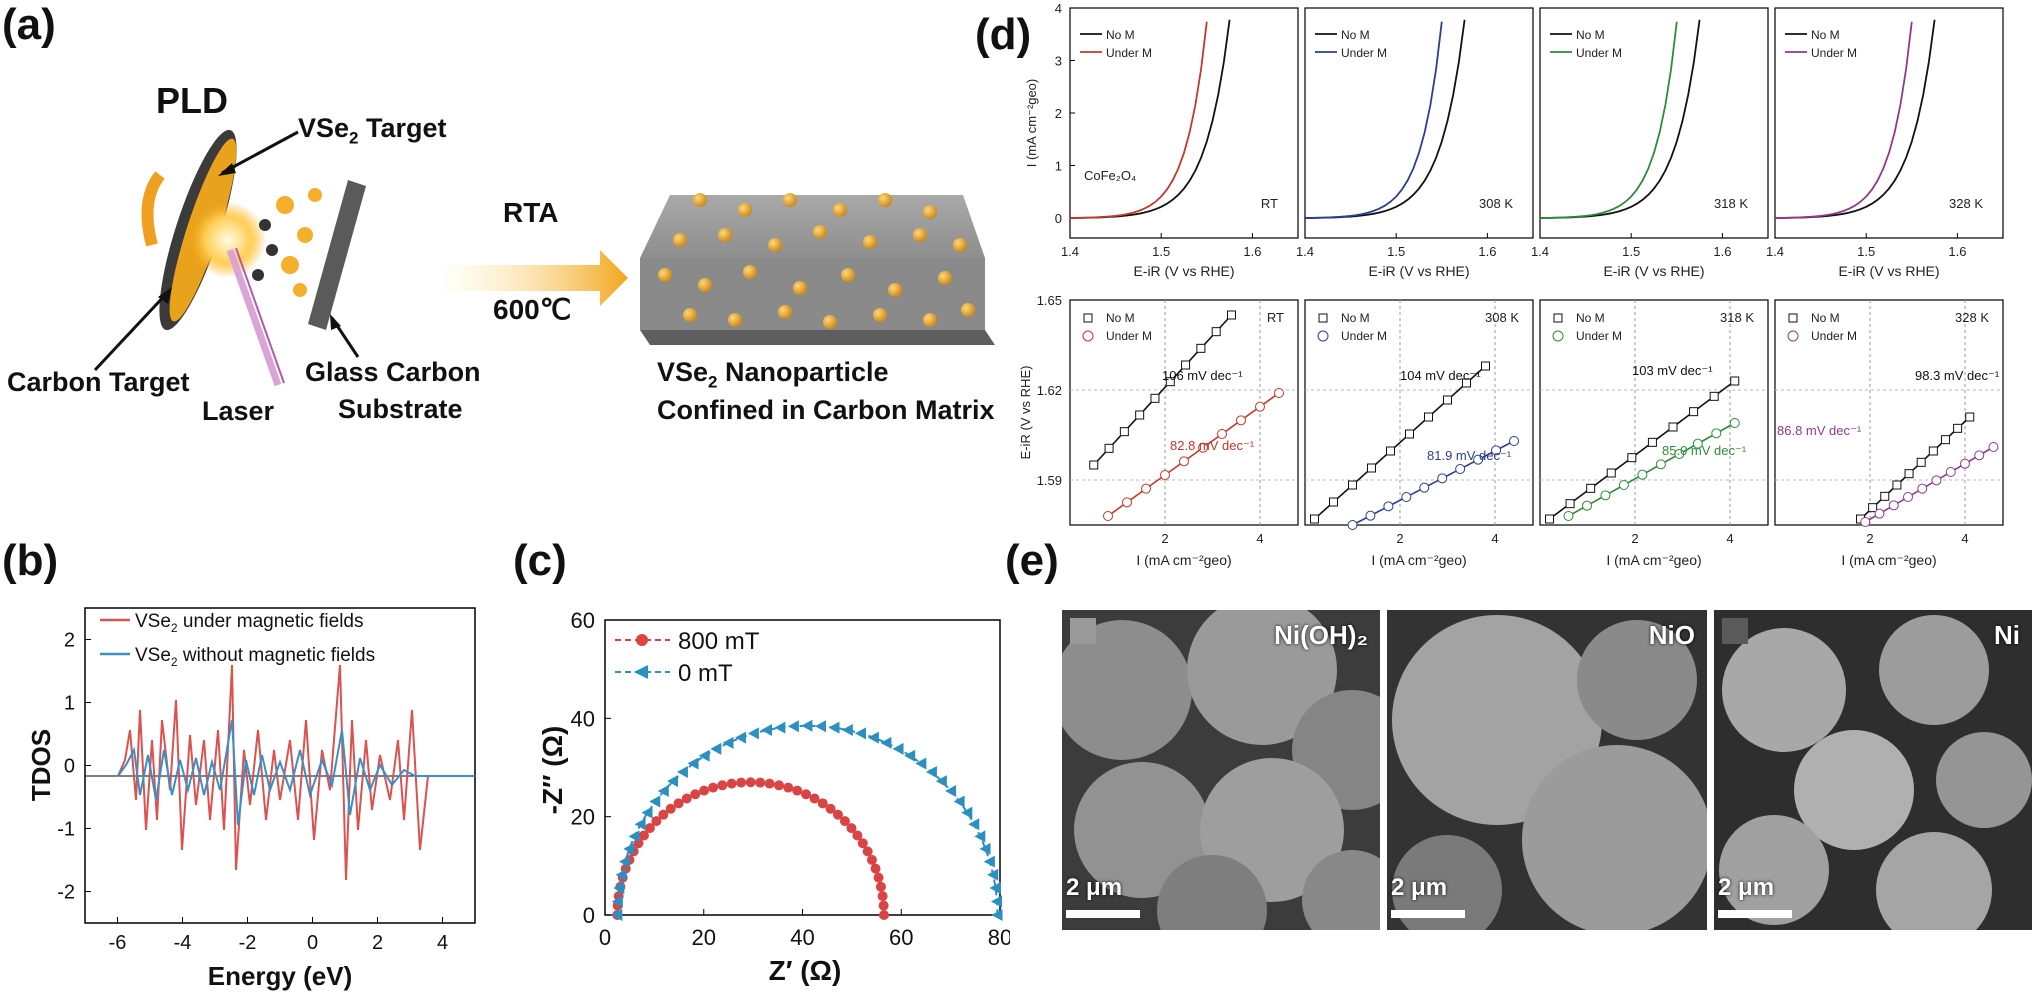 The width and height of the screenshot is (2032, 995). What do you see at coordinates (296, 772) in the screenshot?
I see `tdos-under-field-series` at bounding box center [296, 772].